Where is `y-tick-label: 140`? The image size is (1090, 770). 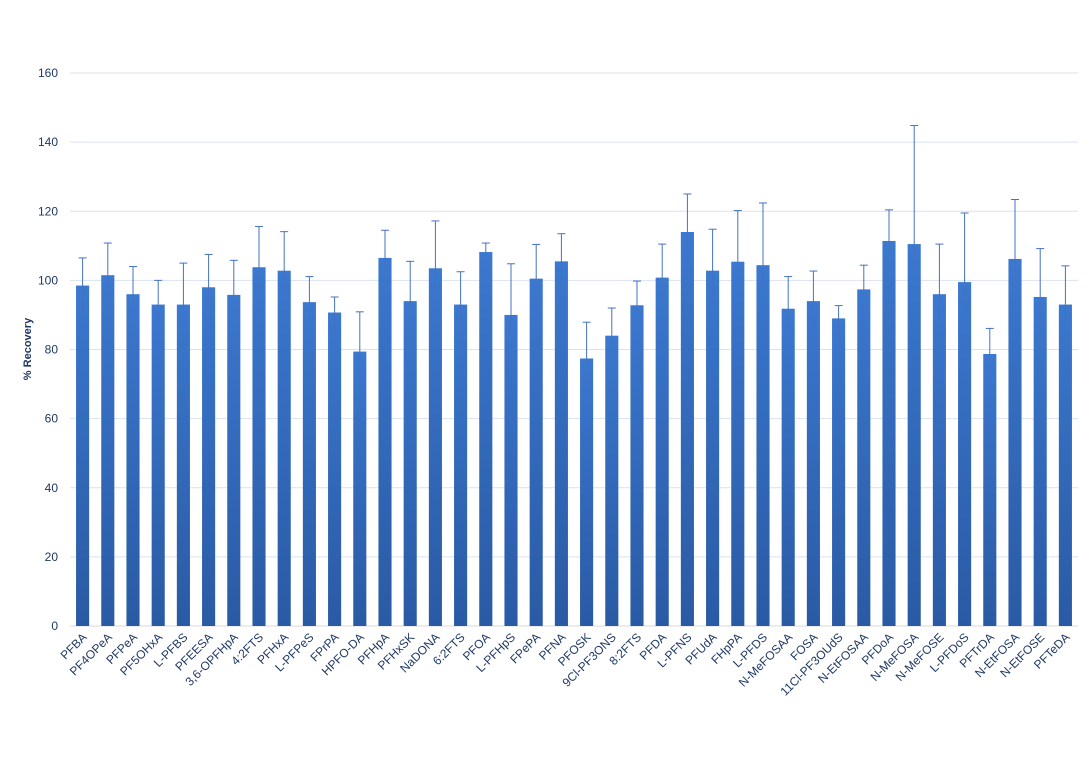 y-tick-label: 140 is located at coordinates (48, 142).